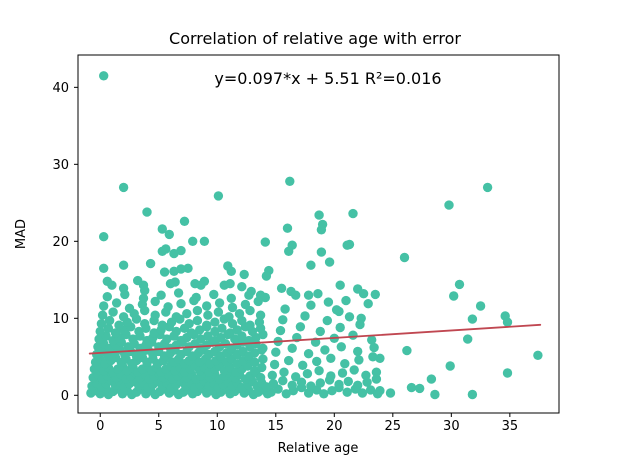 The image size is (623, 467). Describe the element at coordinates (60, 319) in the screenshot. I see `y-tick-label: 10` at that location.